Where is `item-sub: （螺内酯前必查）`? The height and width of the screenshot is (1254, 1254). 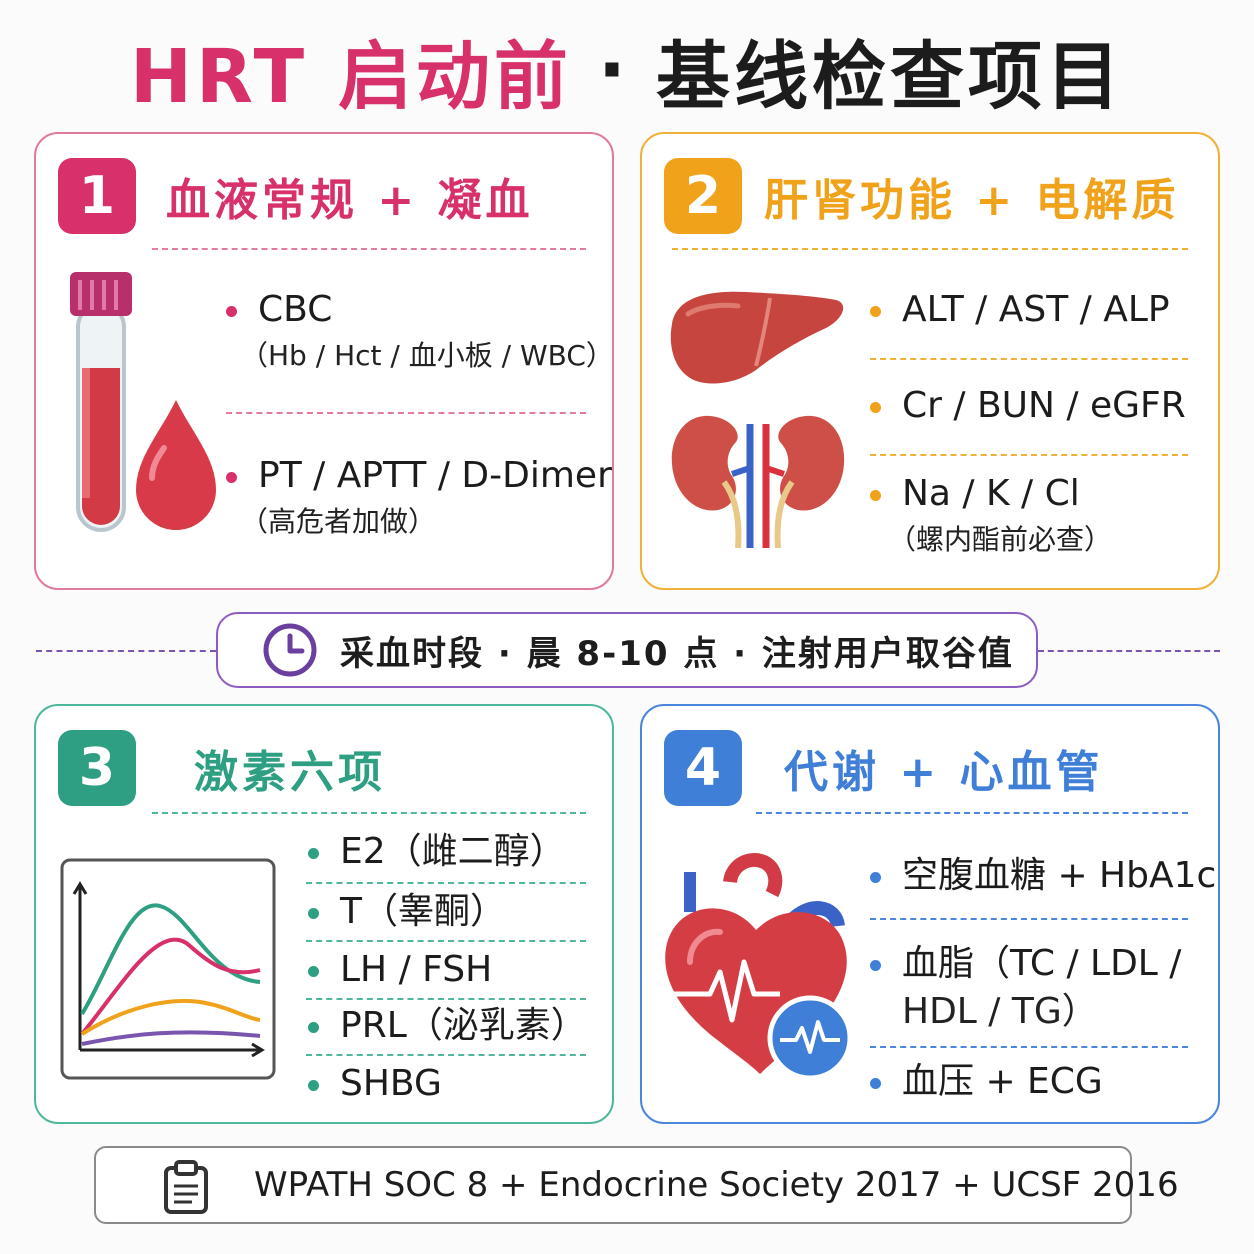 item-sub: （螺内酯前必查） is located at coordinates (1000, 539).